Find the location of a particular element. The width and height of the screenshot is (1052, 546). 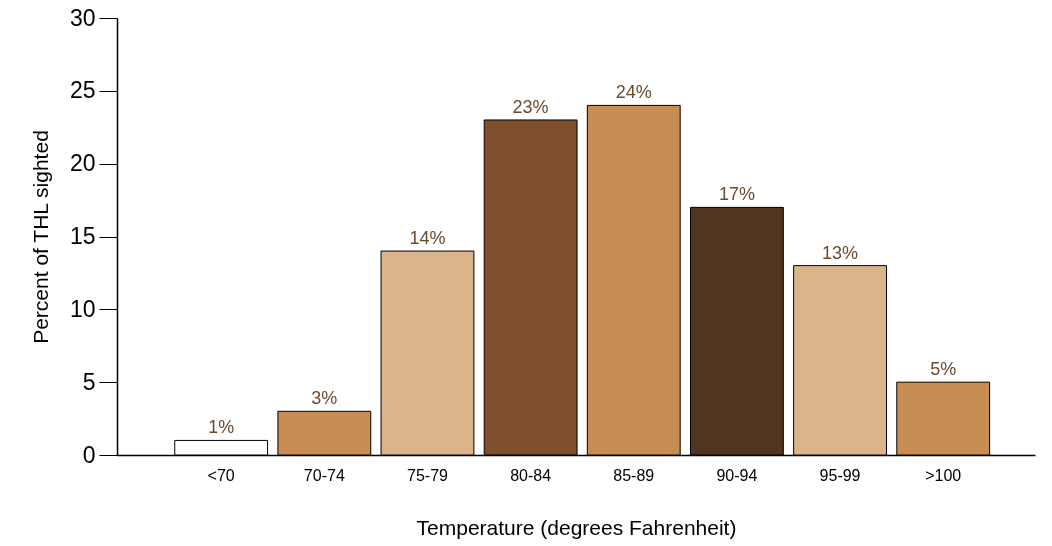

x-tick-label: 70-74 is located at coordinates (324, 475).